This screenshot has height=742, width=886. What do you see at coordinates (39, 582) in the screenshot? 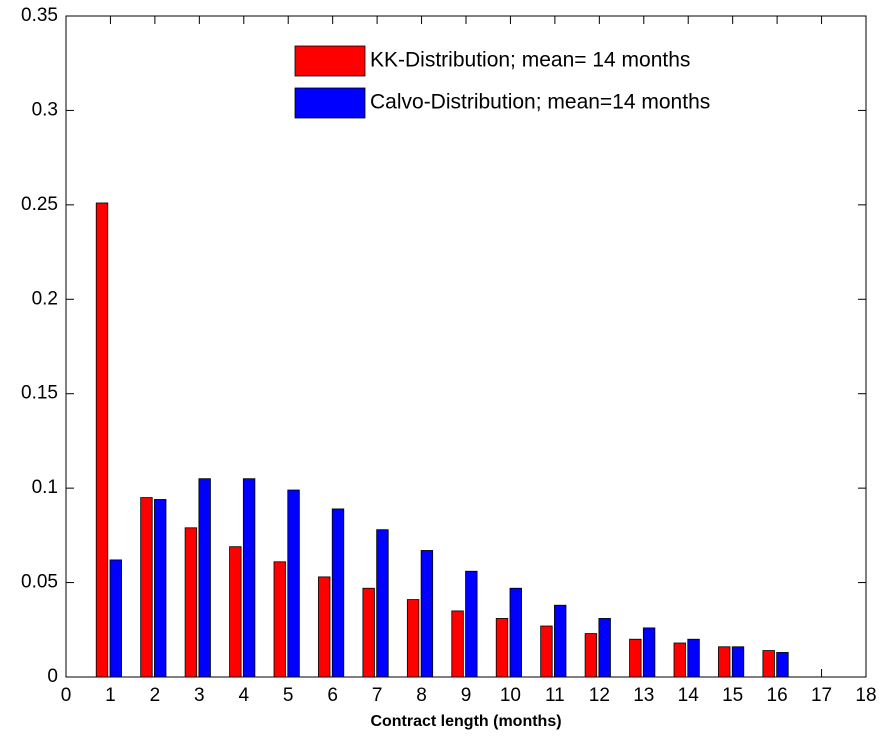
I see `y-tick-label: 0.05` at bounding box center [39, 582].